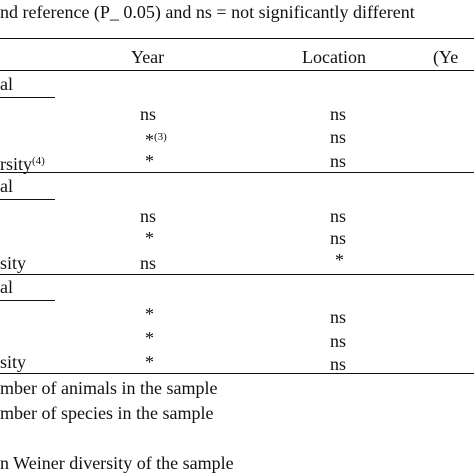 Image resolution: width=474 pixels, height=474 pixels. I want to click on footnote: n Weiner diversity of the sample, so click(117, 463).